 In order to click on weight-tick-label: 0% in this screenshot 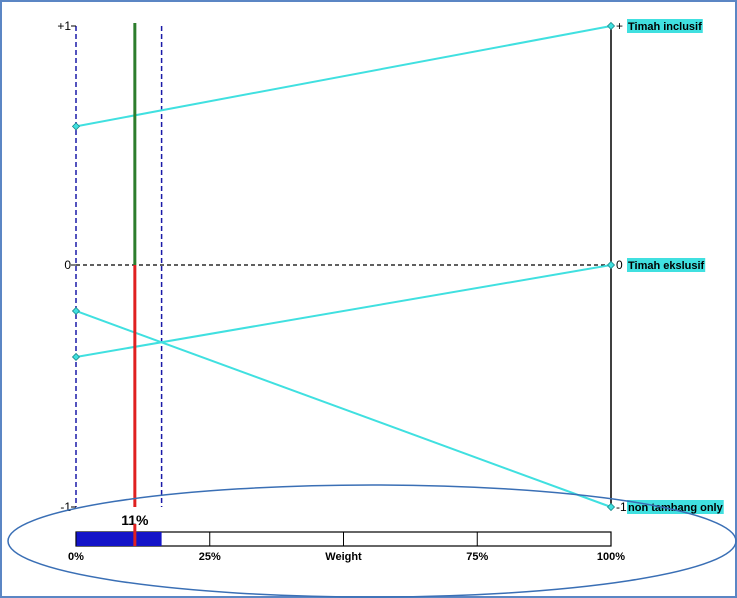, I will do `click(76, 557)`.